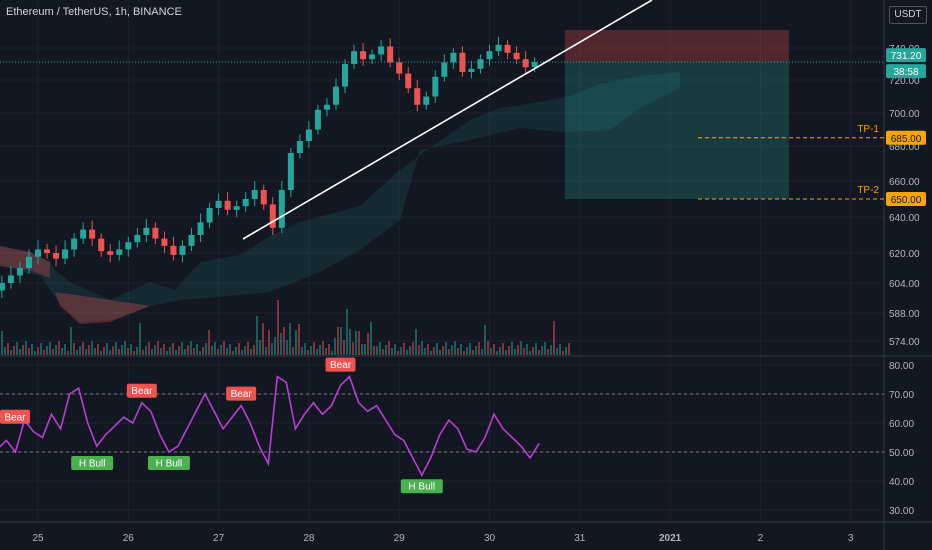  Describe the element at coordinates (677, 46) in the screenshot. I see `stop-loss-zone` at that location.